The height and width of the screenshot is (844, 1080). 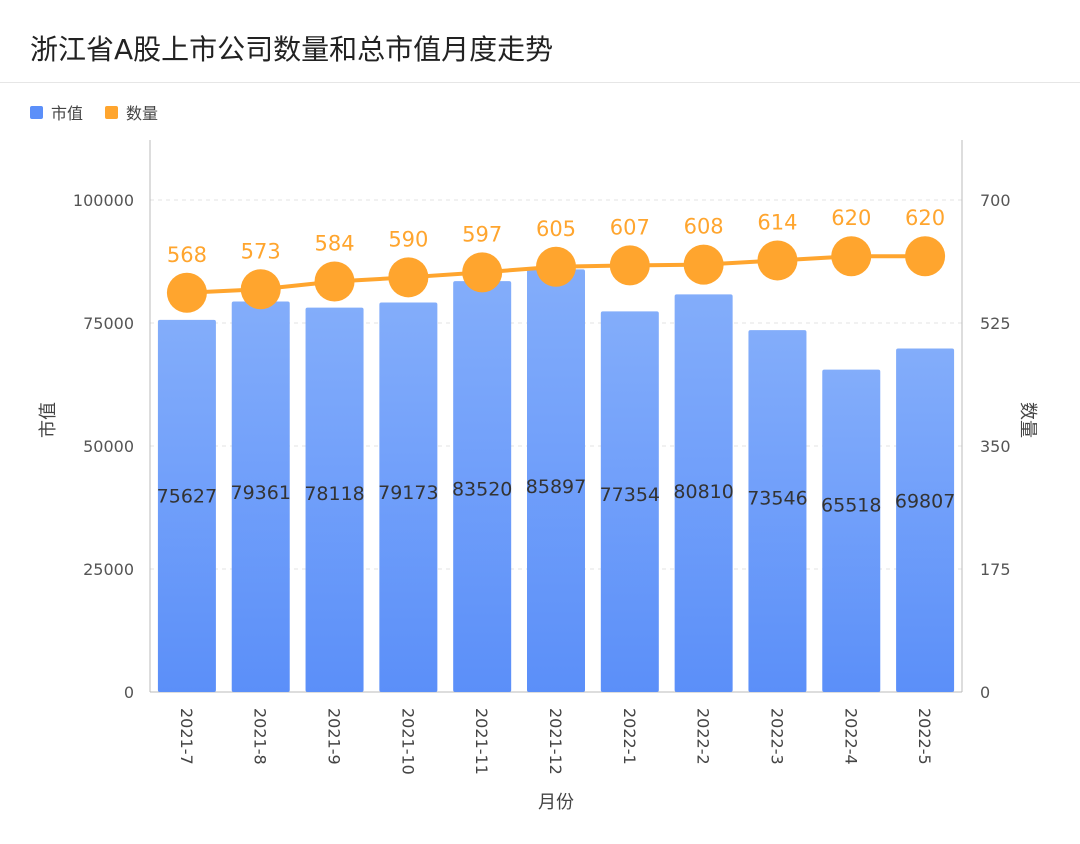 I want to click on bar-value-label: 80810, so click(x=703, y=492).